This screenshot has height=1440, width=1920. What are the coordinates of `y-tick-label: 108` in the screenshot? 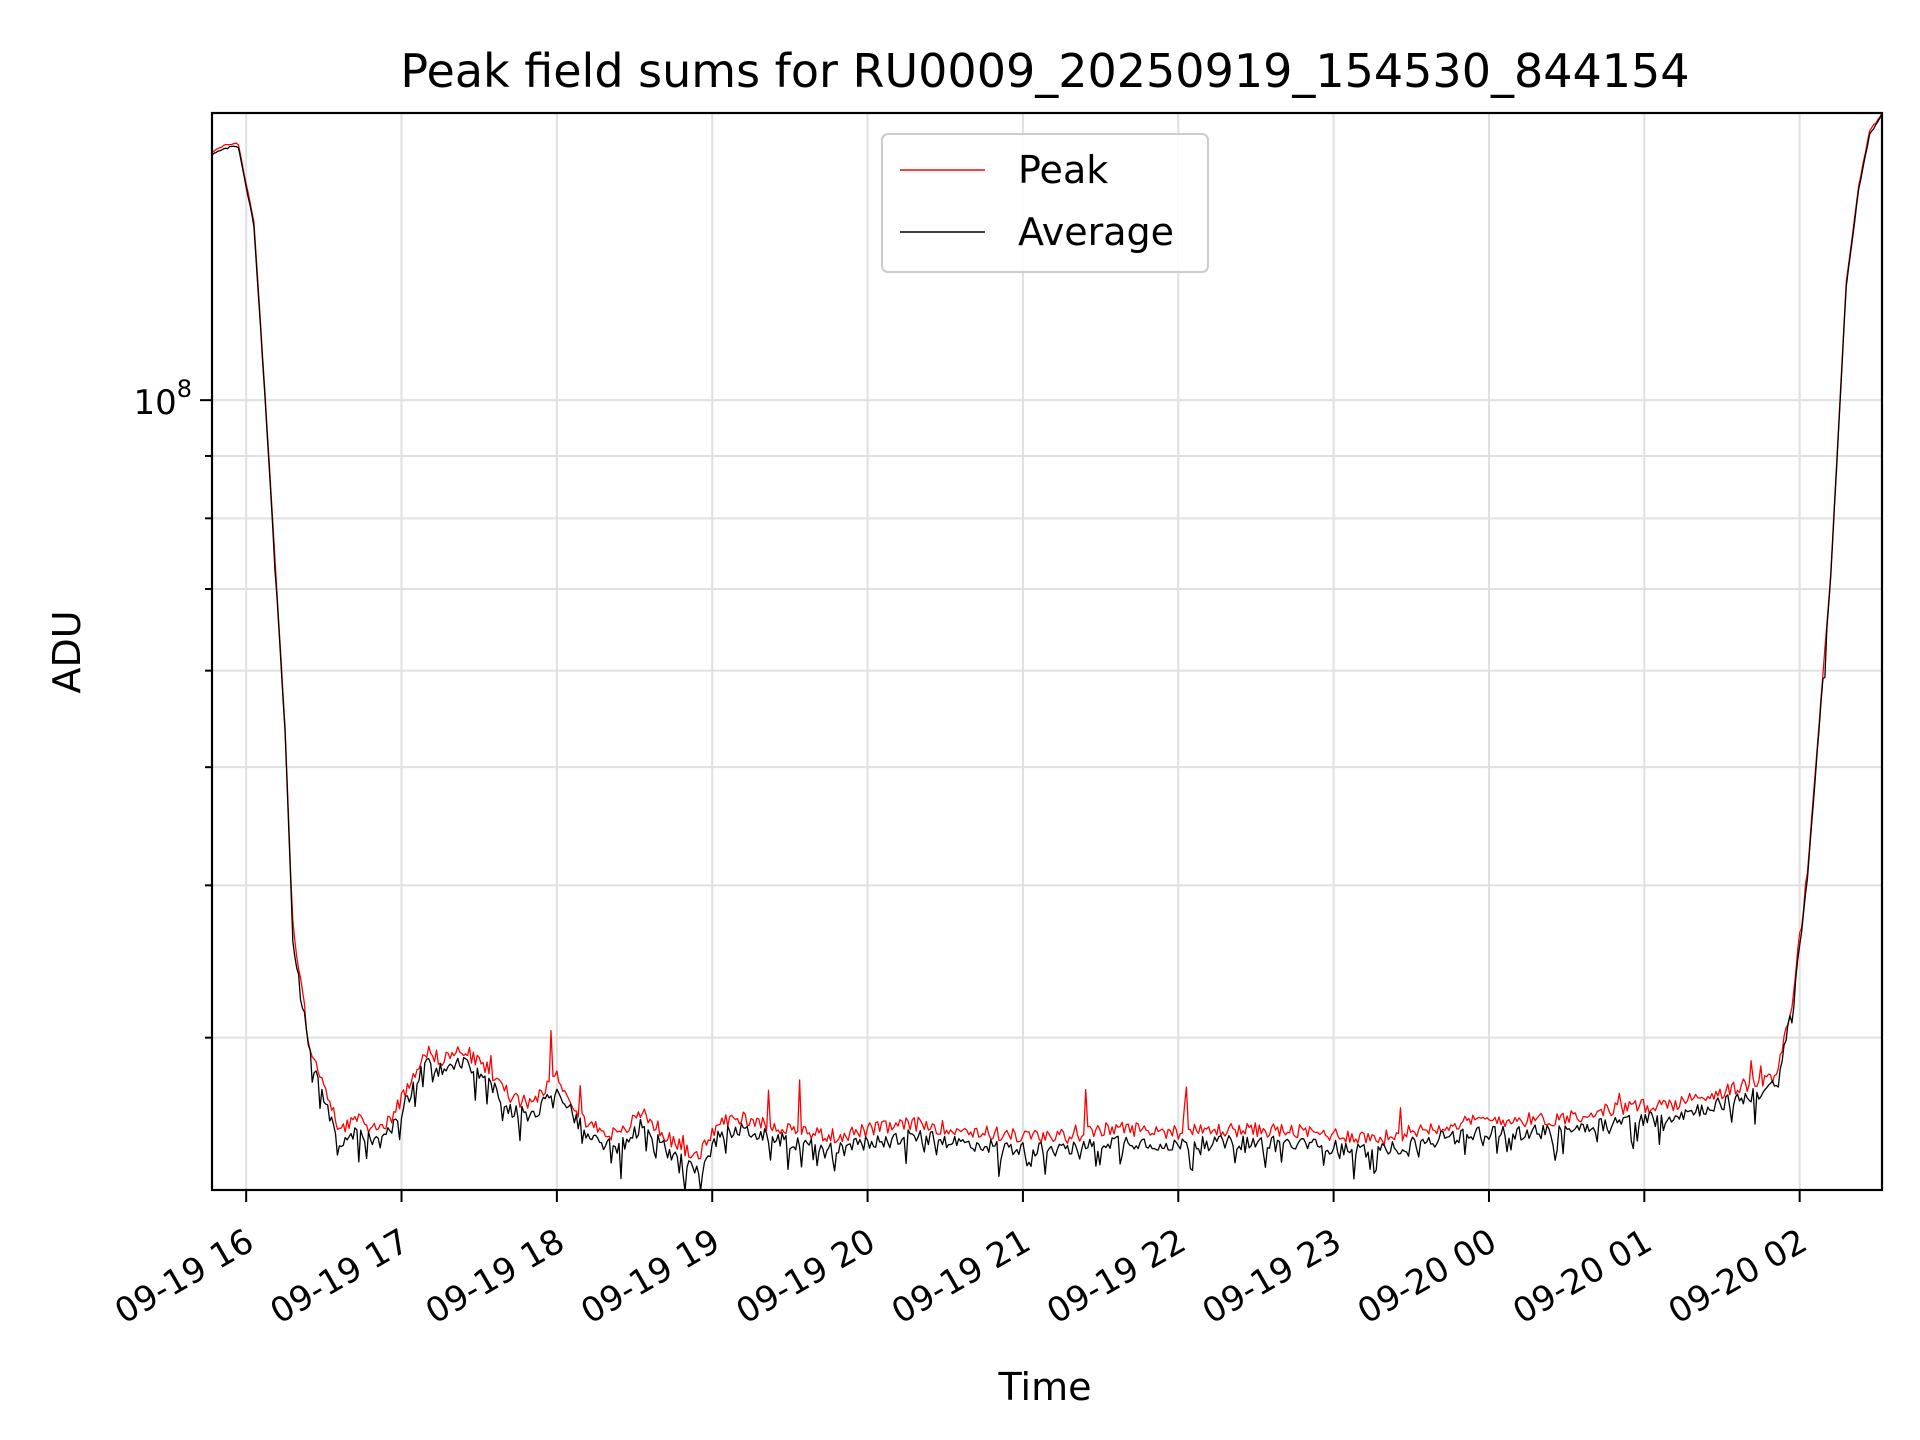 It's located at (162, 399).